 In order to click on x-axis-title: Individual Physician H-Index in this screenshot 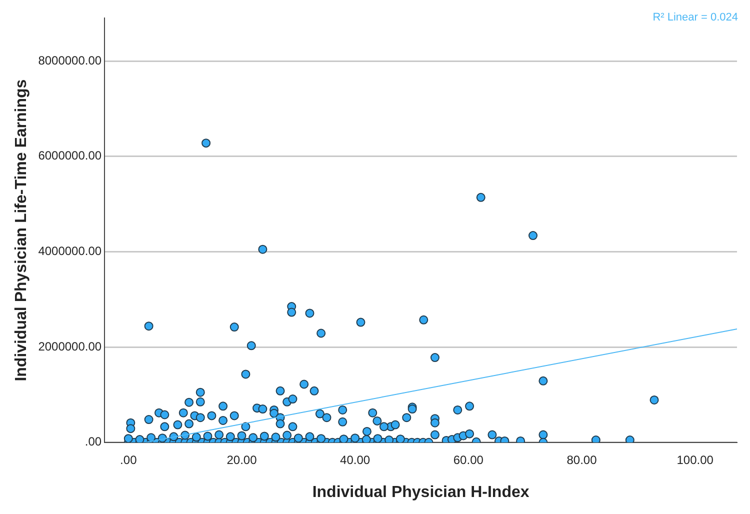, I will do `click(421, 492)`.